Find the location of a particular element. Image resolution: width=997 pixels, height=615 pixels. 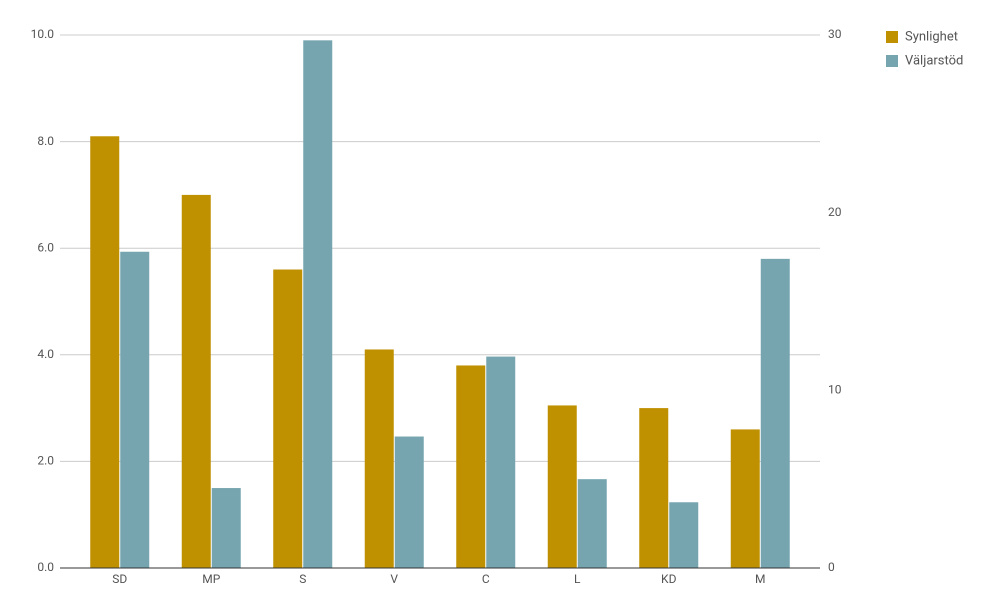

y2-tick-label: 30 is located at coordinates (835, 34).